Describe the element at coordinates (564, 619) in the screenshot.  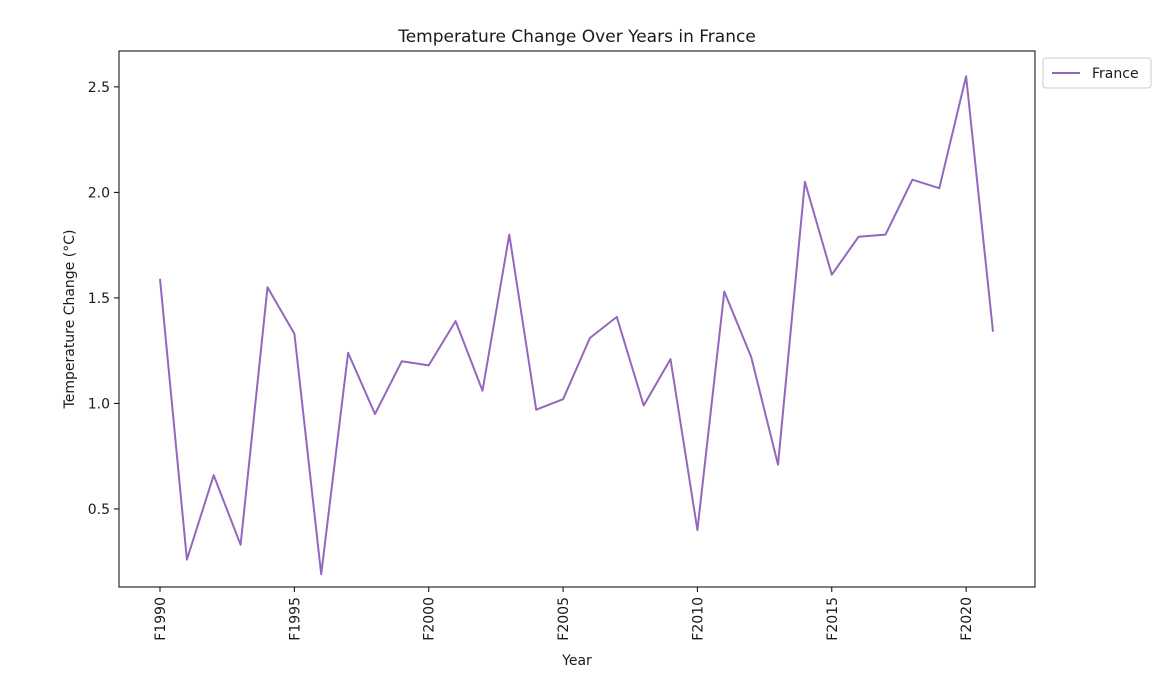
I see `x-tick-label: F2005` at that location.